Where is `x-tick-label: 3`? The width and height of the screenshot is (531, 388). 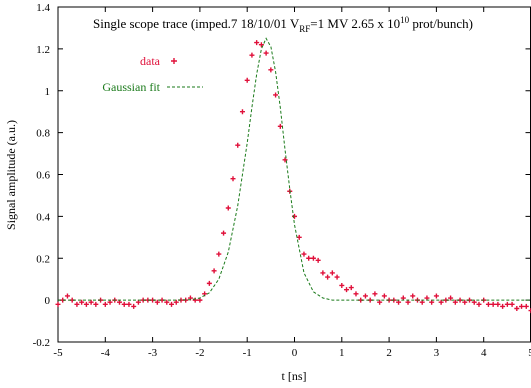
x-tick-label: 3 is located at coordinates (437, 353).